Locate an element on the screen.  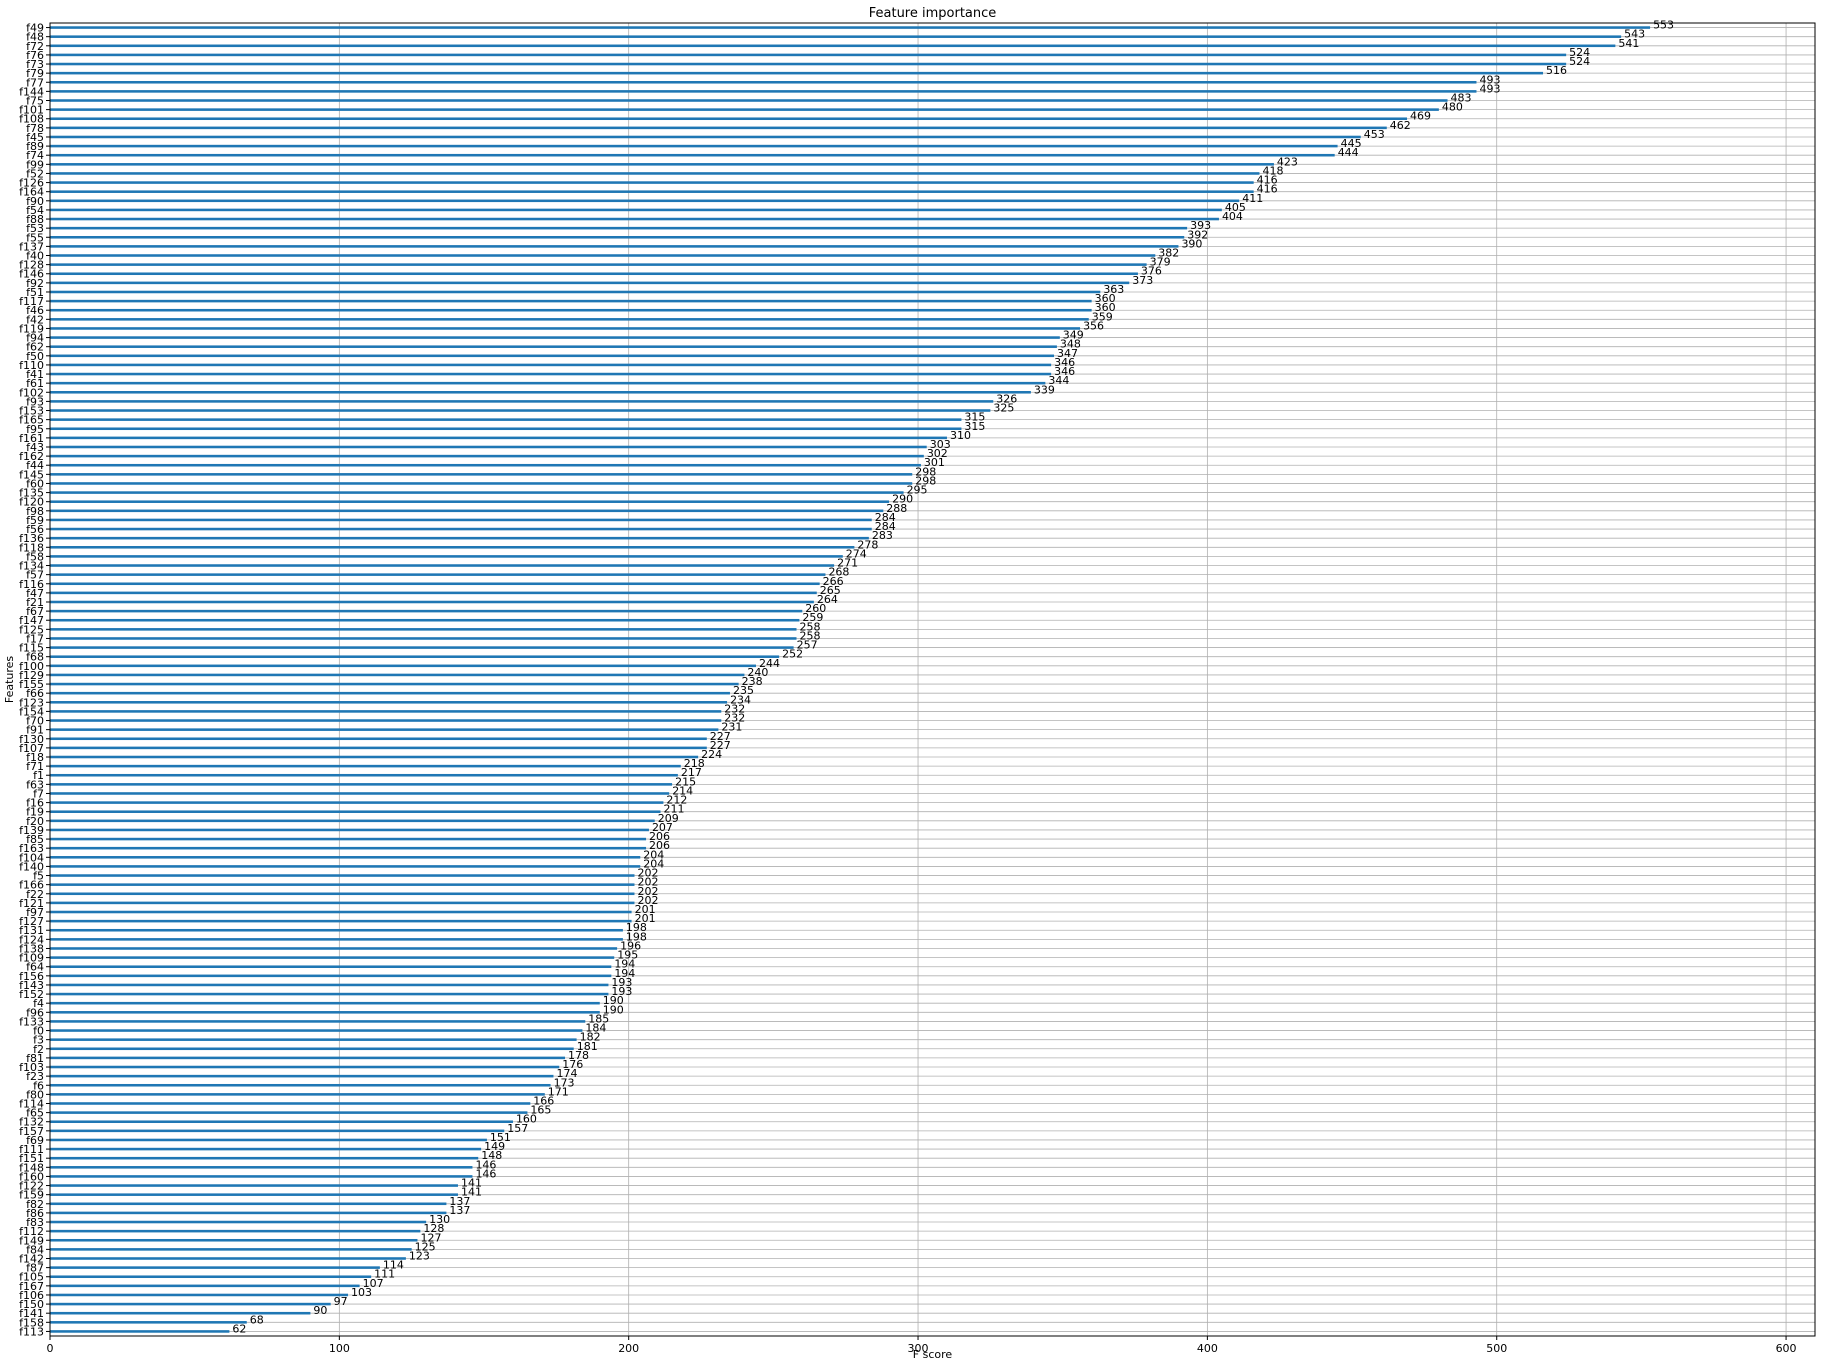
bar-f133 is located at coordinates (318, 1021).